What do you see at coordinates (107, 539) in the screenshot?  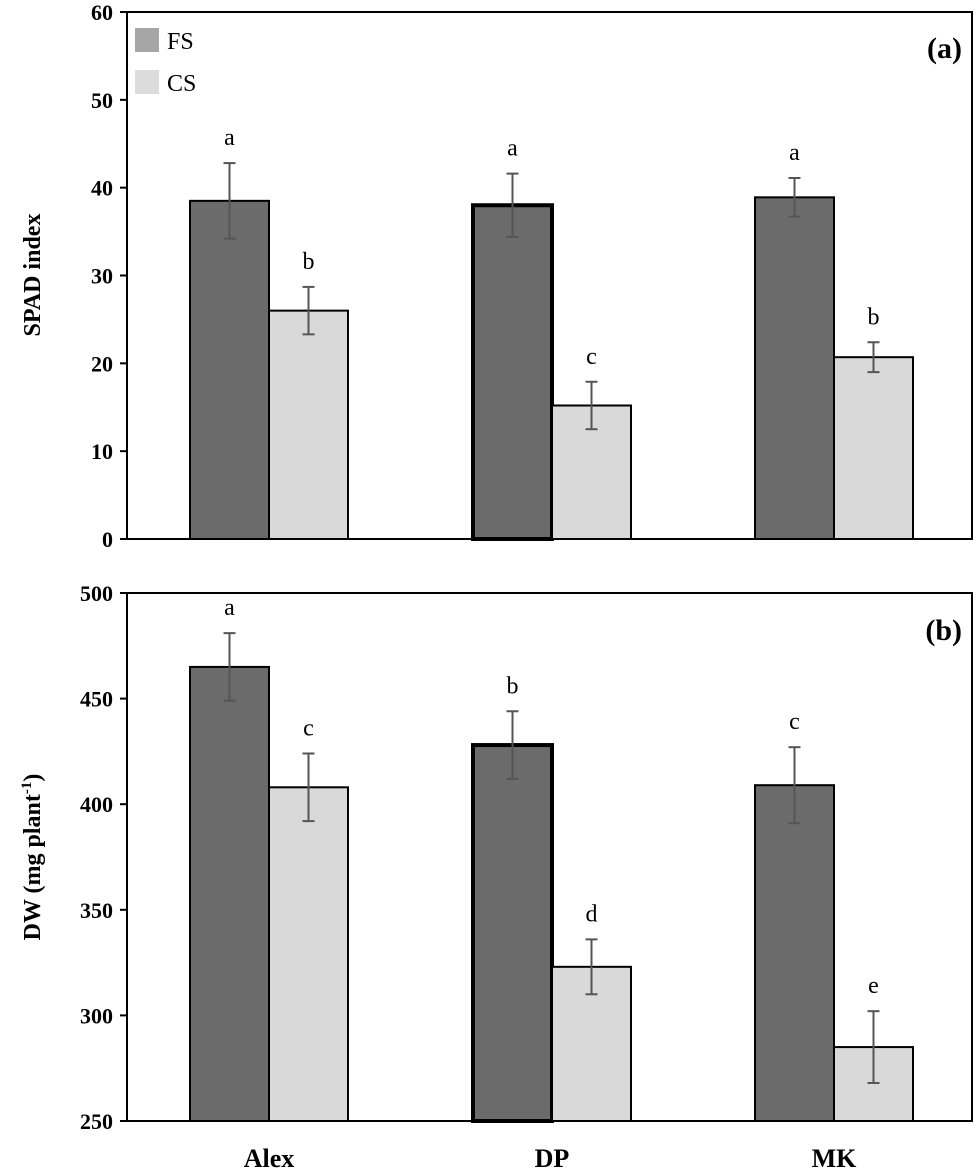 I see `y-tick-label: 0` at bounding box center [107, 539].